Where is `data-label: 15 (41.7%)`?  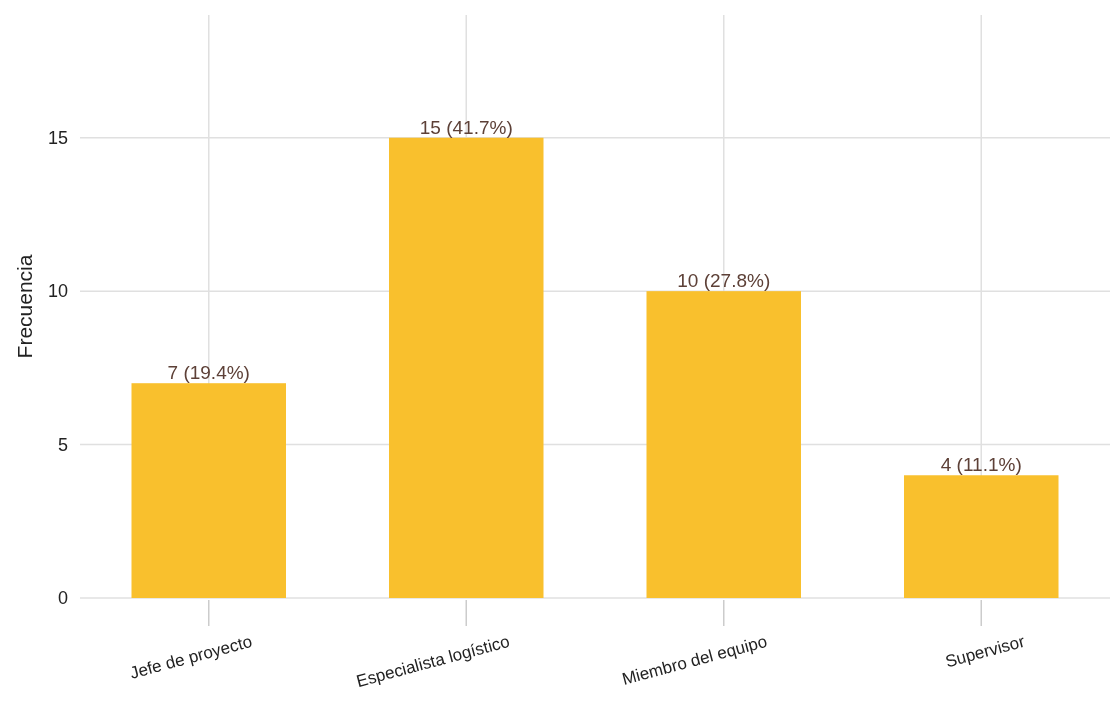
data-label: 15 (41.7%) is located at coordinates (466, 127).